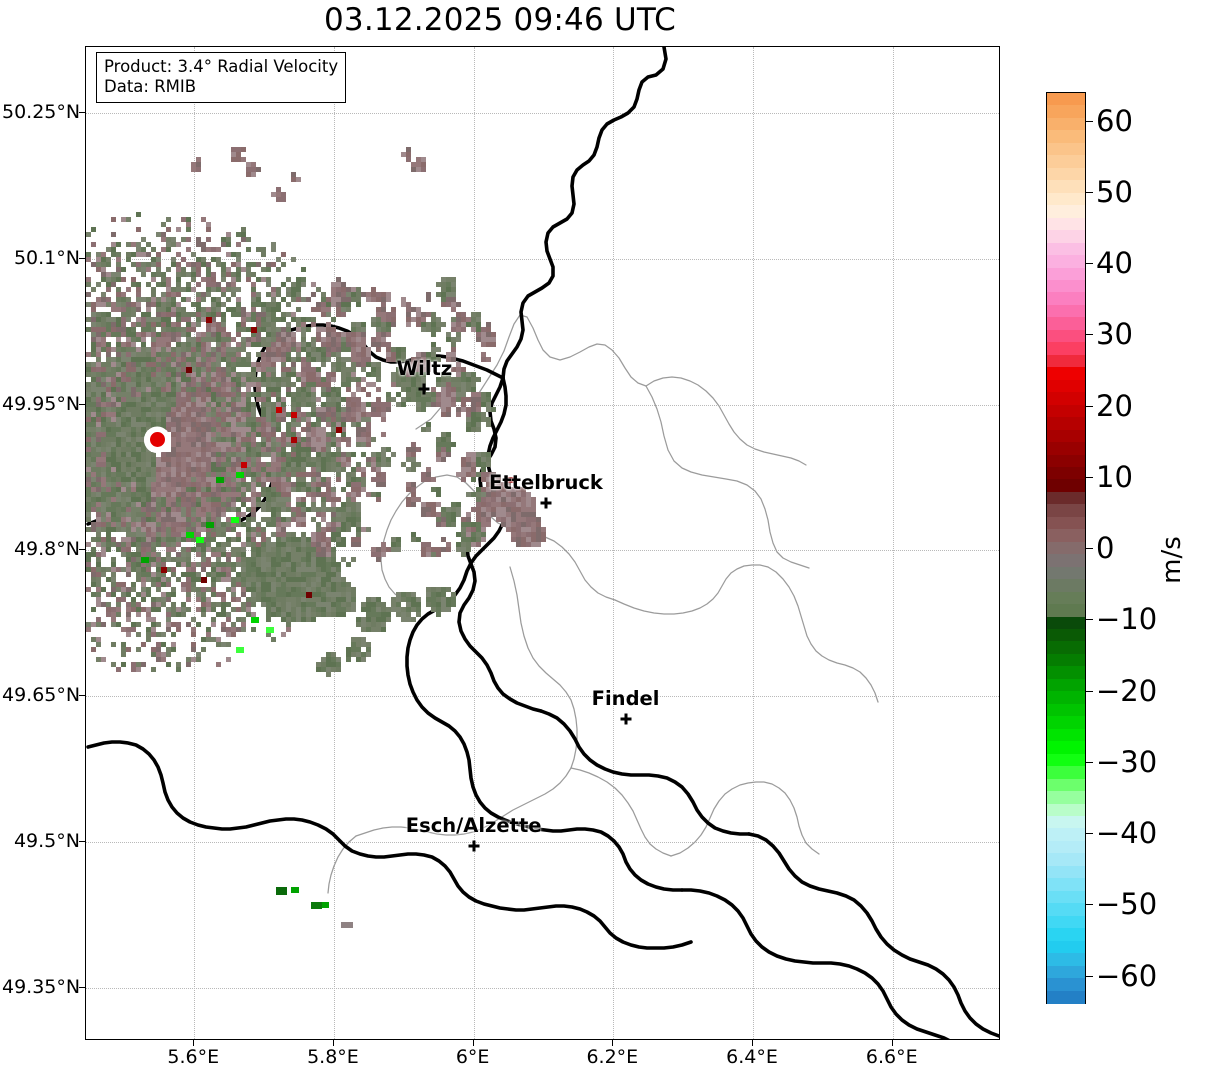 This screenshot has width=1207, height=1081. What do you see at coordinates (1105, 548) in the screenshot?
I see `colorbar-tick-label-6: 0` at bounding box center [1105, 548].